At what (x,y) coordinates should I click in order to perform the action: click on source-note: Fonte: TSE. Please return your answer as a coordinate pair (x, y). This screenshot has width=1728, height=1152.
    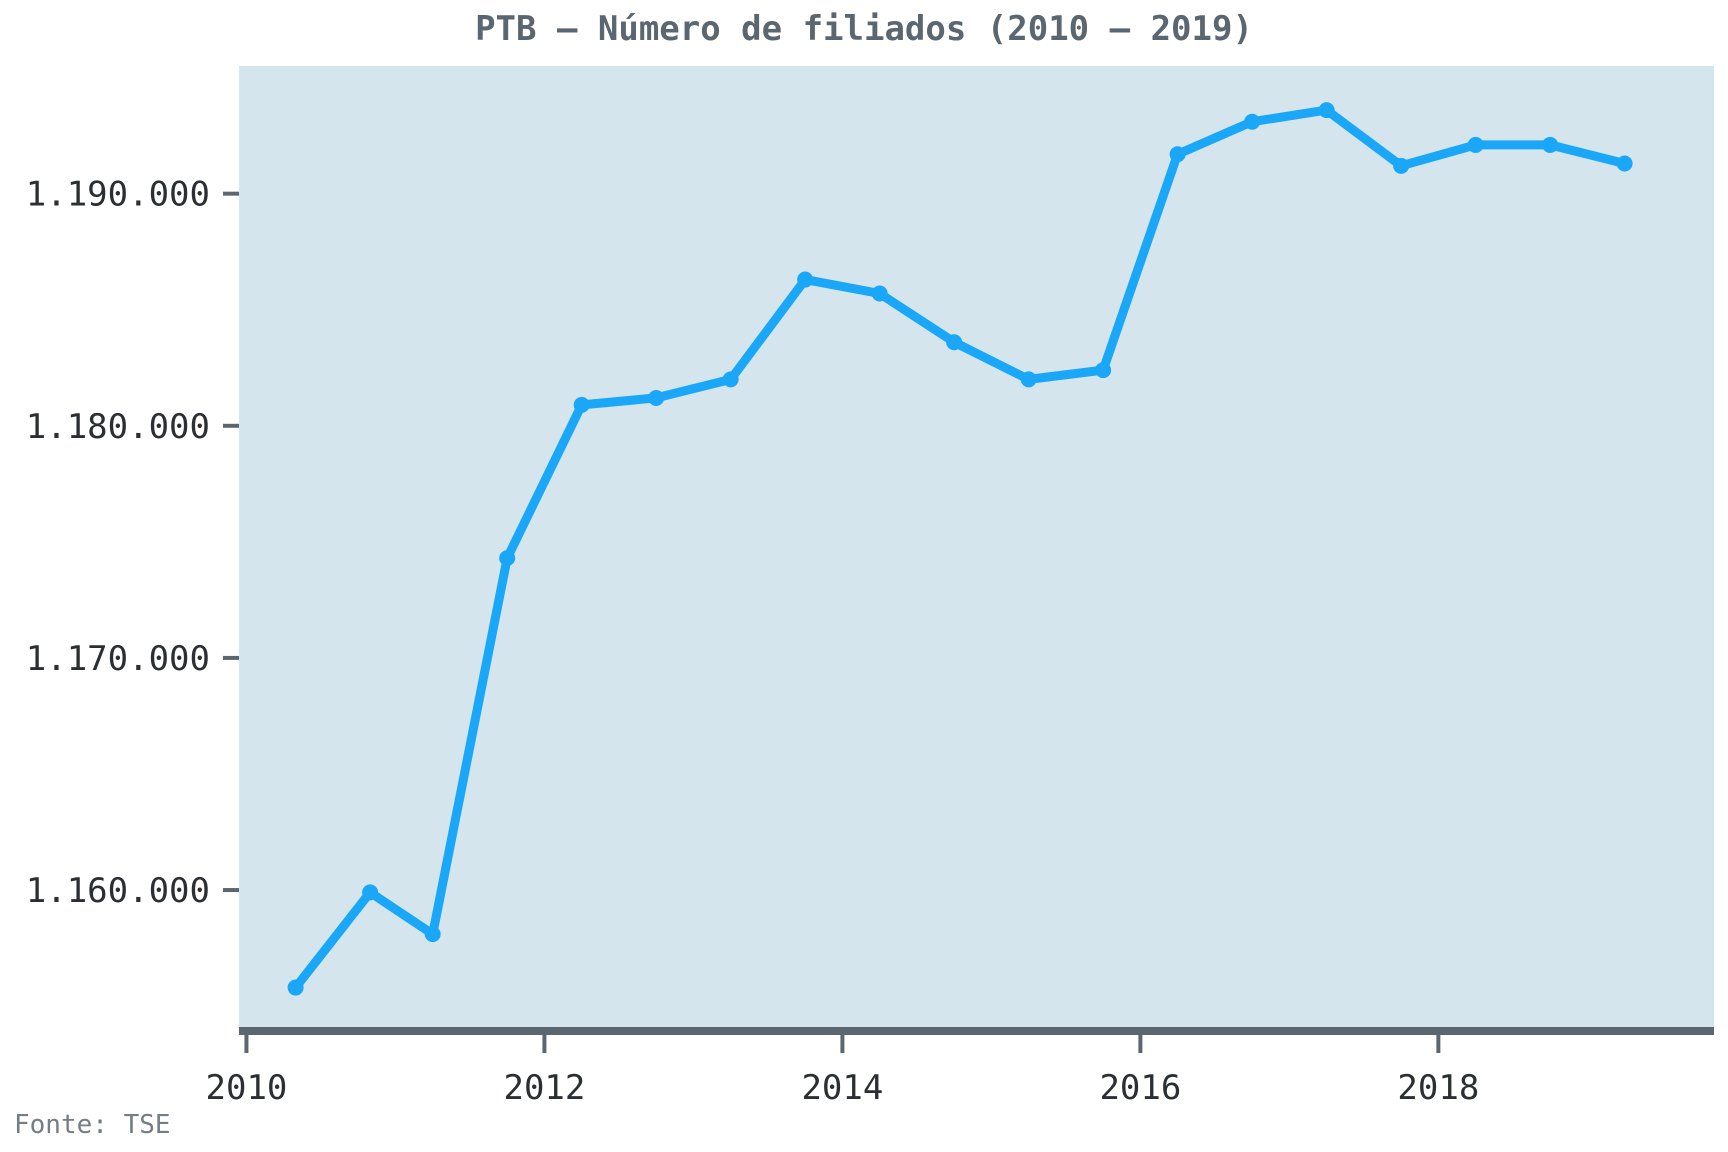
    Looking at the image, I should click on (92, 1125).